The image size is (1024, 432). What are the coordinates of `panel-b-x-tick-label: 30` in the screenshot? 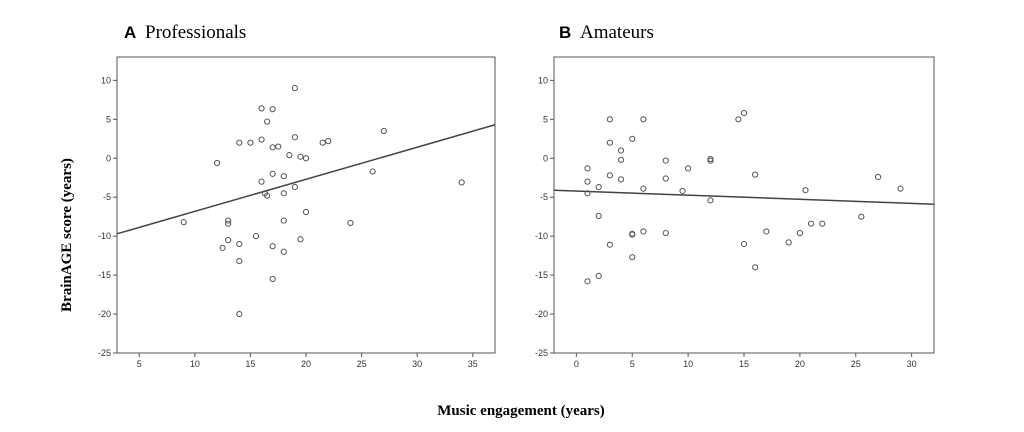 It's located at (912, 364).